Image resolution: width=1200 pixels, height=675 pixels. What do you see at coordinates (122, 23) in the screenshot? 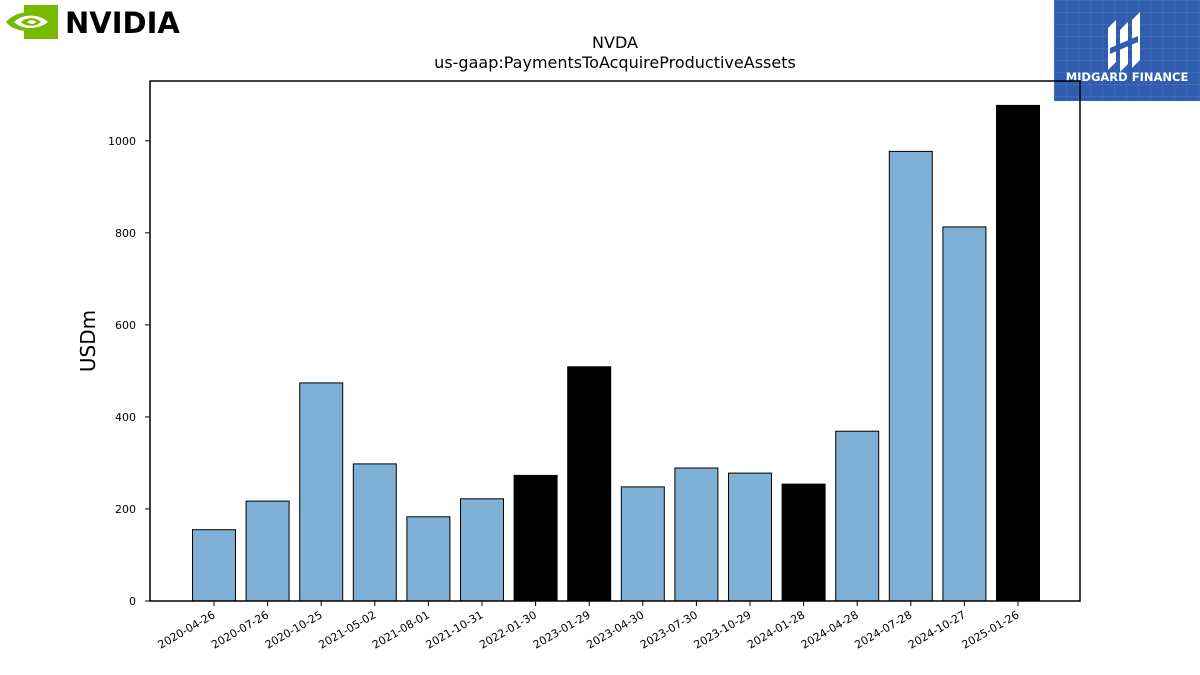
I see `nvidia-wordmark: NVIDIA` at bounding box center [122, 23].